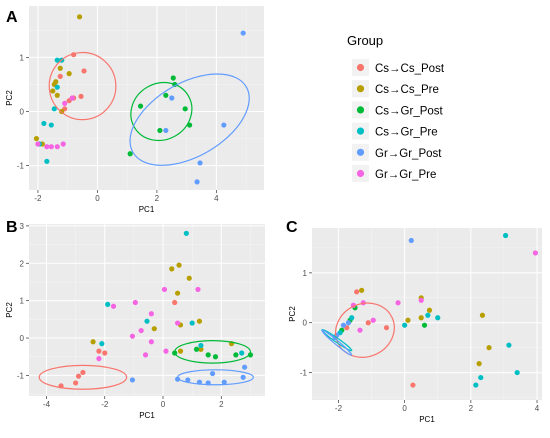 The width and height of the screenshot is (550, 438). I want to click on x-axis-title: PC1, so click(147, 415).